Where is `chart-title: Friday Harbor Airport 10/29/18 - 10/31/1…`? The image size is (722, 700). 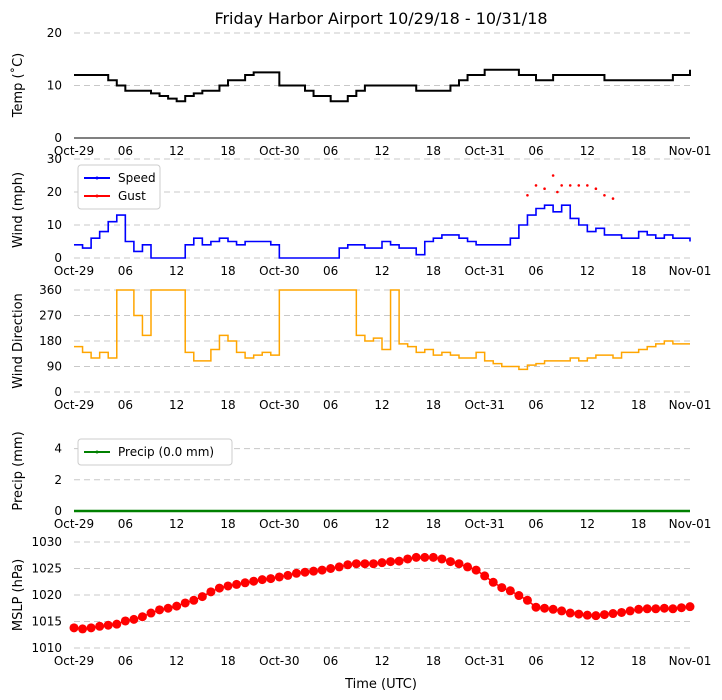 chart-title: Friday Harbor Airport 10/29/18 - 10/31/1… is located at coordinates (380, 18).